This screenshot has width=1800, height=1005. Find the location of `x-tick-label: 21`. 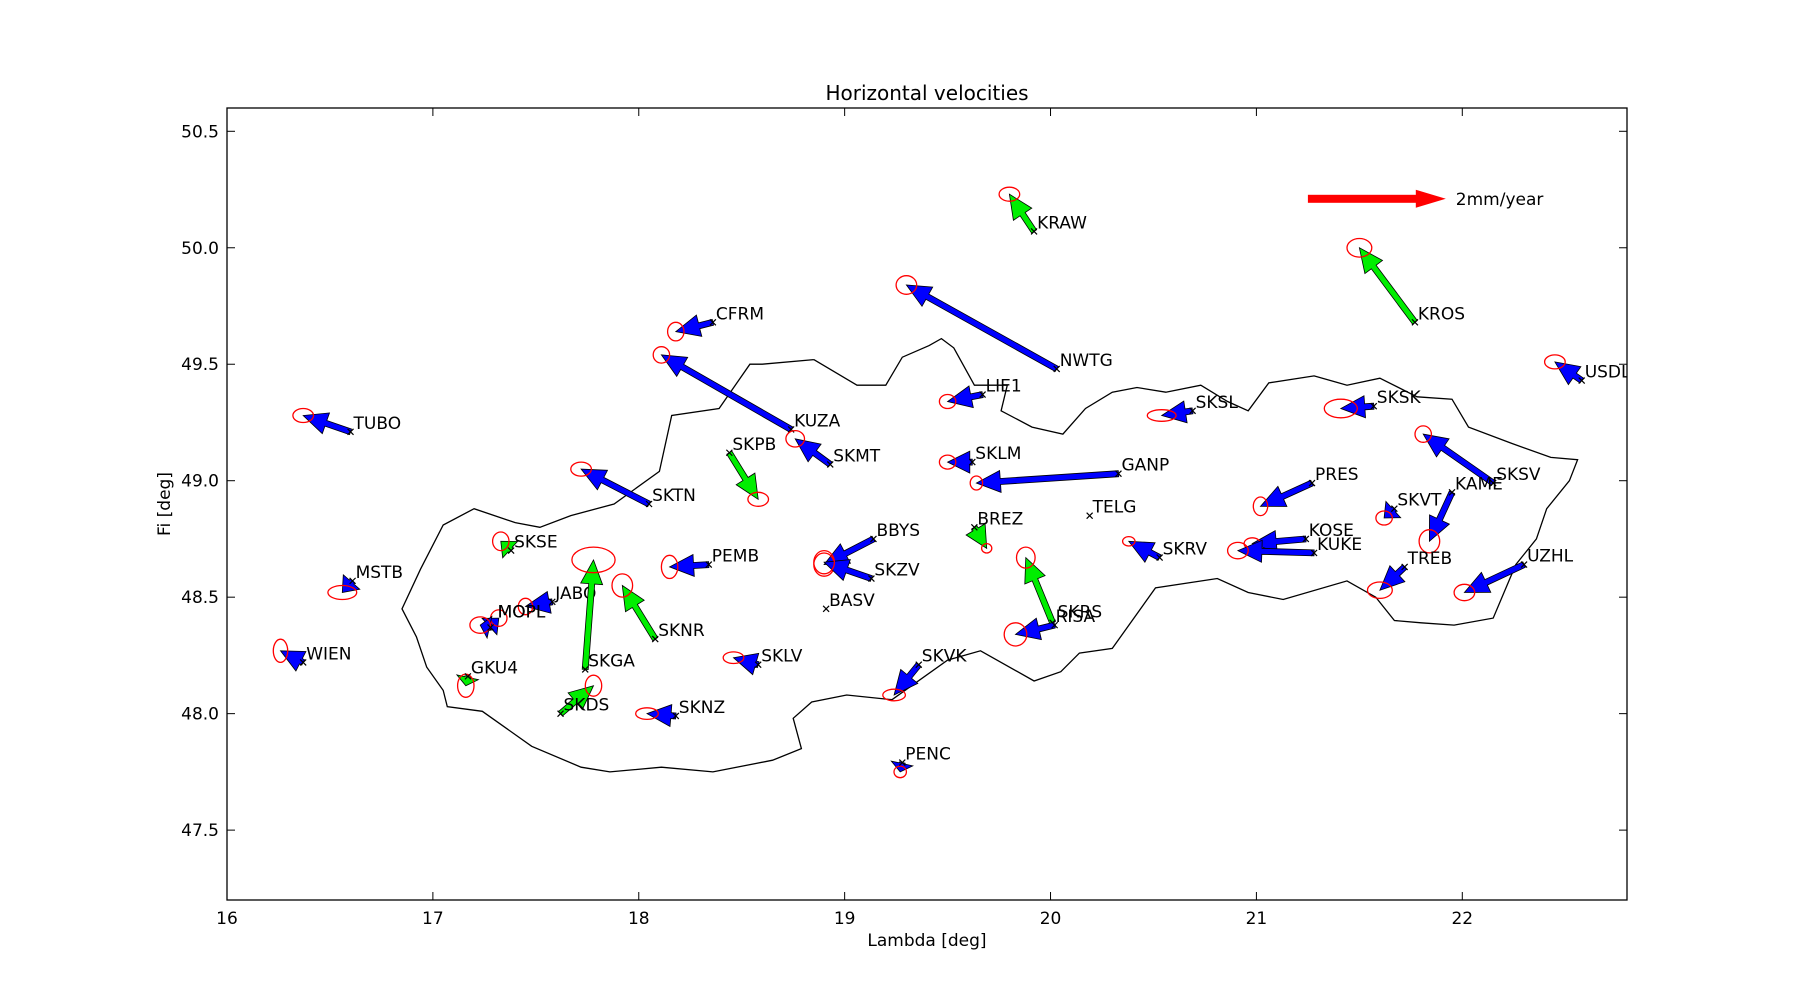

x-tick-label: 21 is located at coordinates (1257, 919).